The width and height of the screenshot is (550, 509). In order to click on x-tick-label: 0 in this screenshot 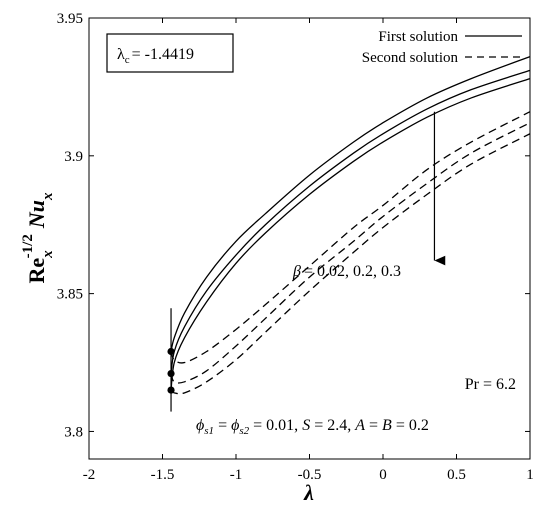, I will do `click(383, 475)`.